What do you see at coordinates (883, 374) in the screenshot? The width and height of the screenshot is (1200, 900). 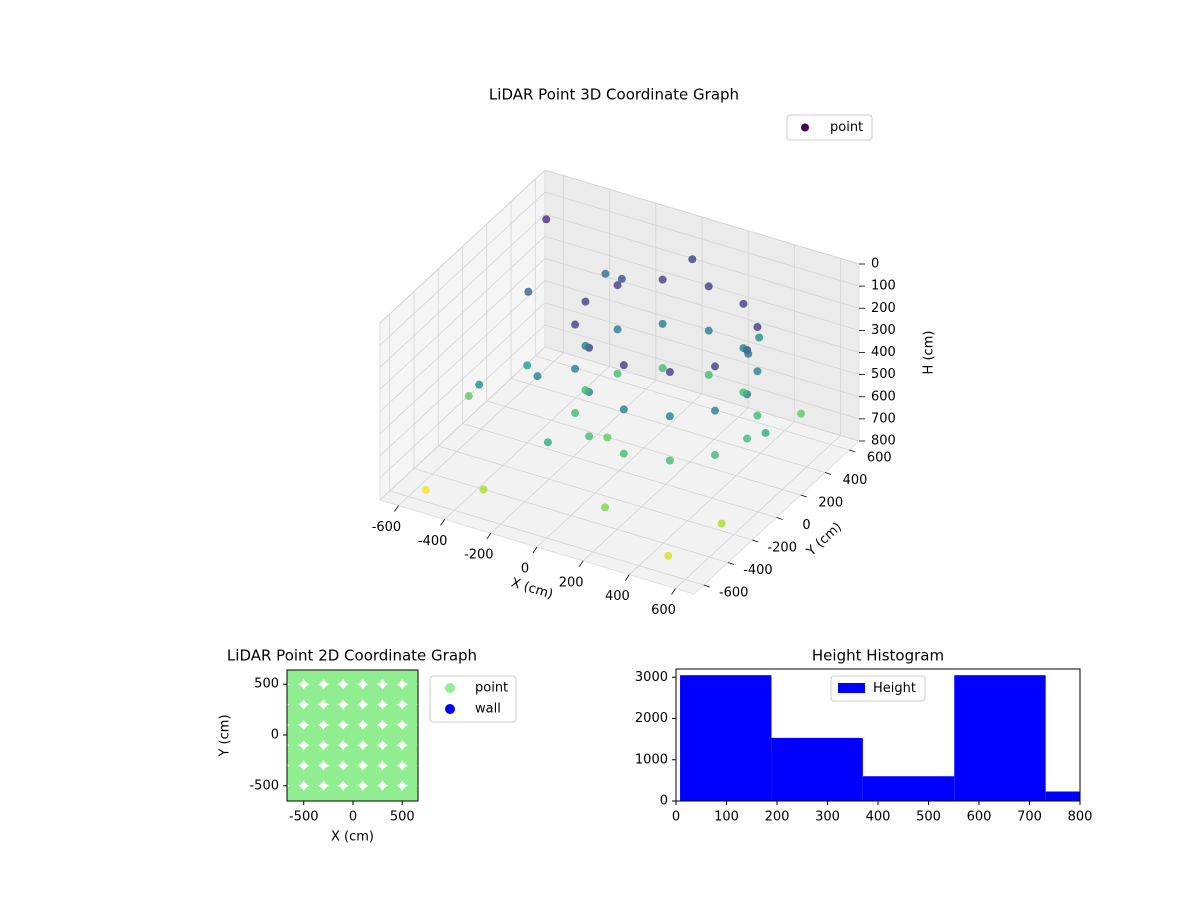 I see `z-tick-label: 500` at bounding box center [883, 374].